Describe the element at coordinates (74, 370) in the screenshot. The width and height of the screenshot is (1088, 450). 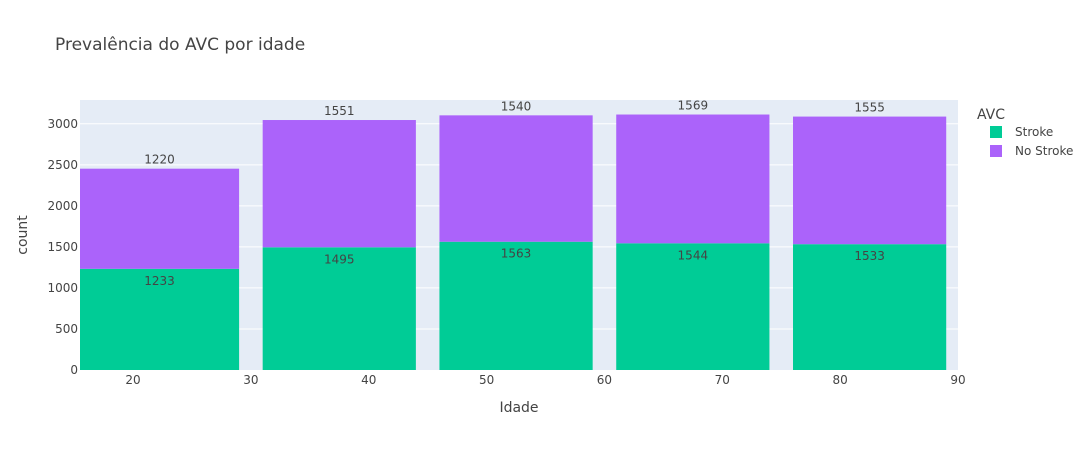
I see `y-tick-label: 0` at that location.